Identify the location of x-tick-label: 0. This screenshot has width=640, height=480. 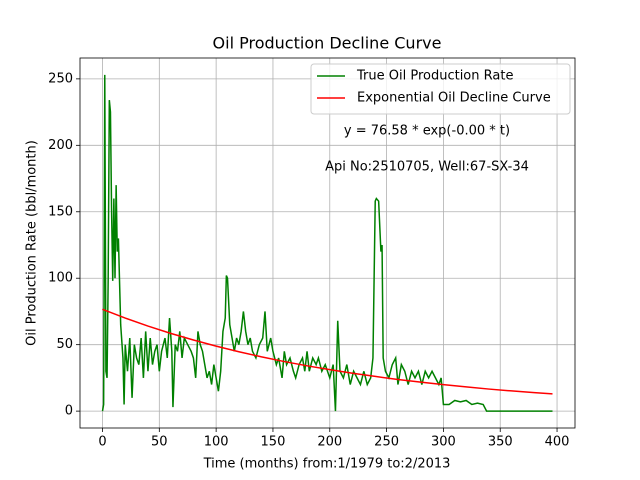
(102, 442).